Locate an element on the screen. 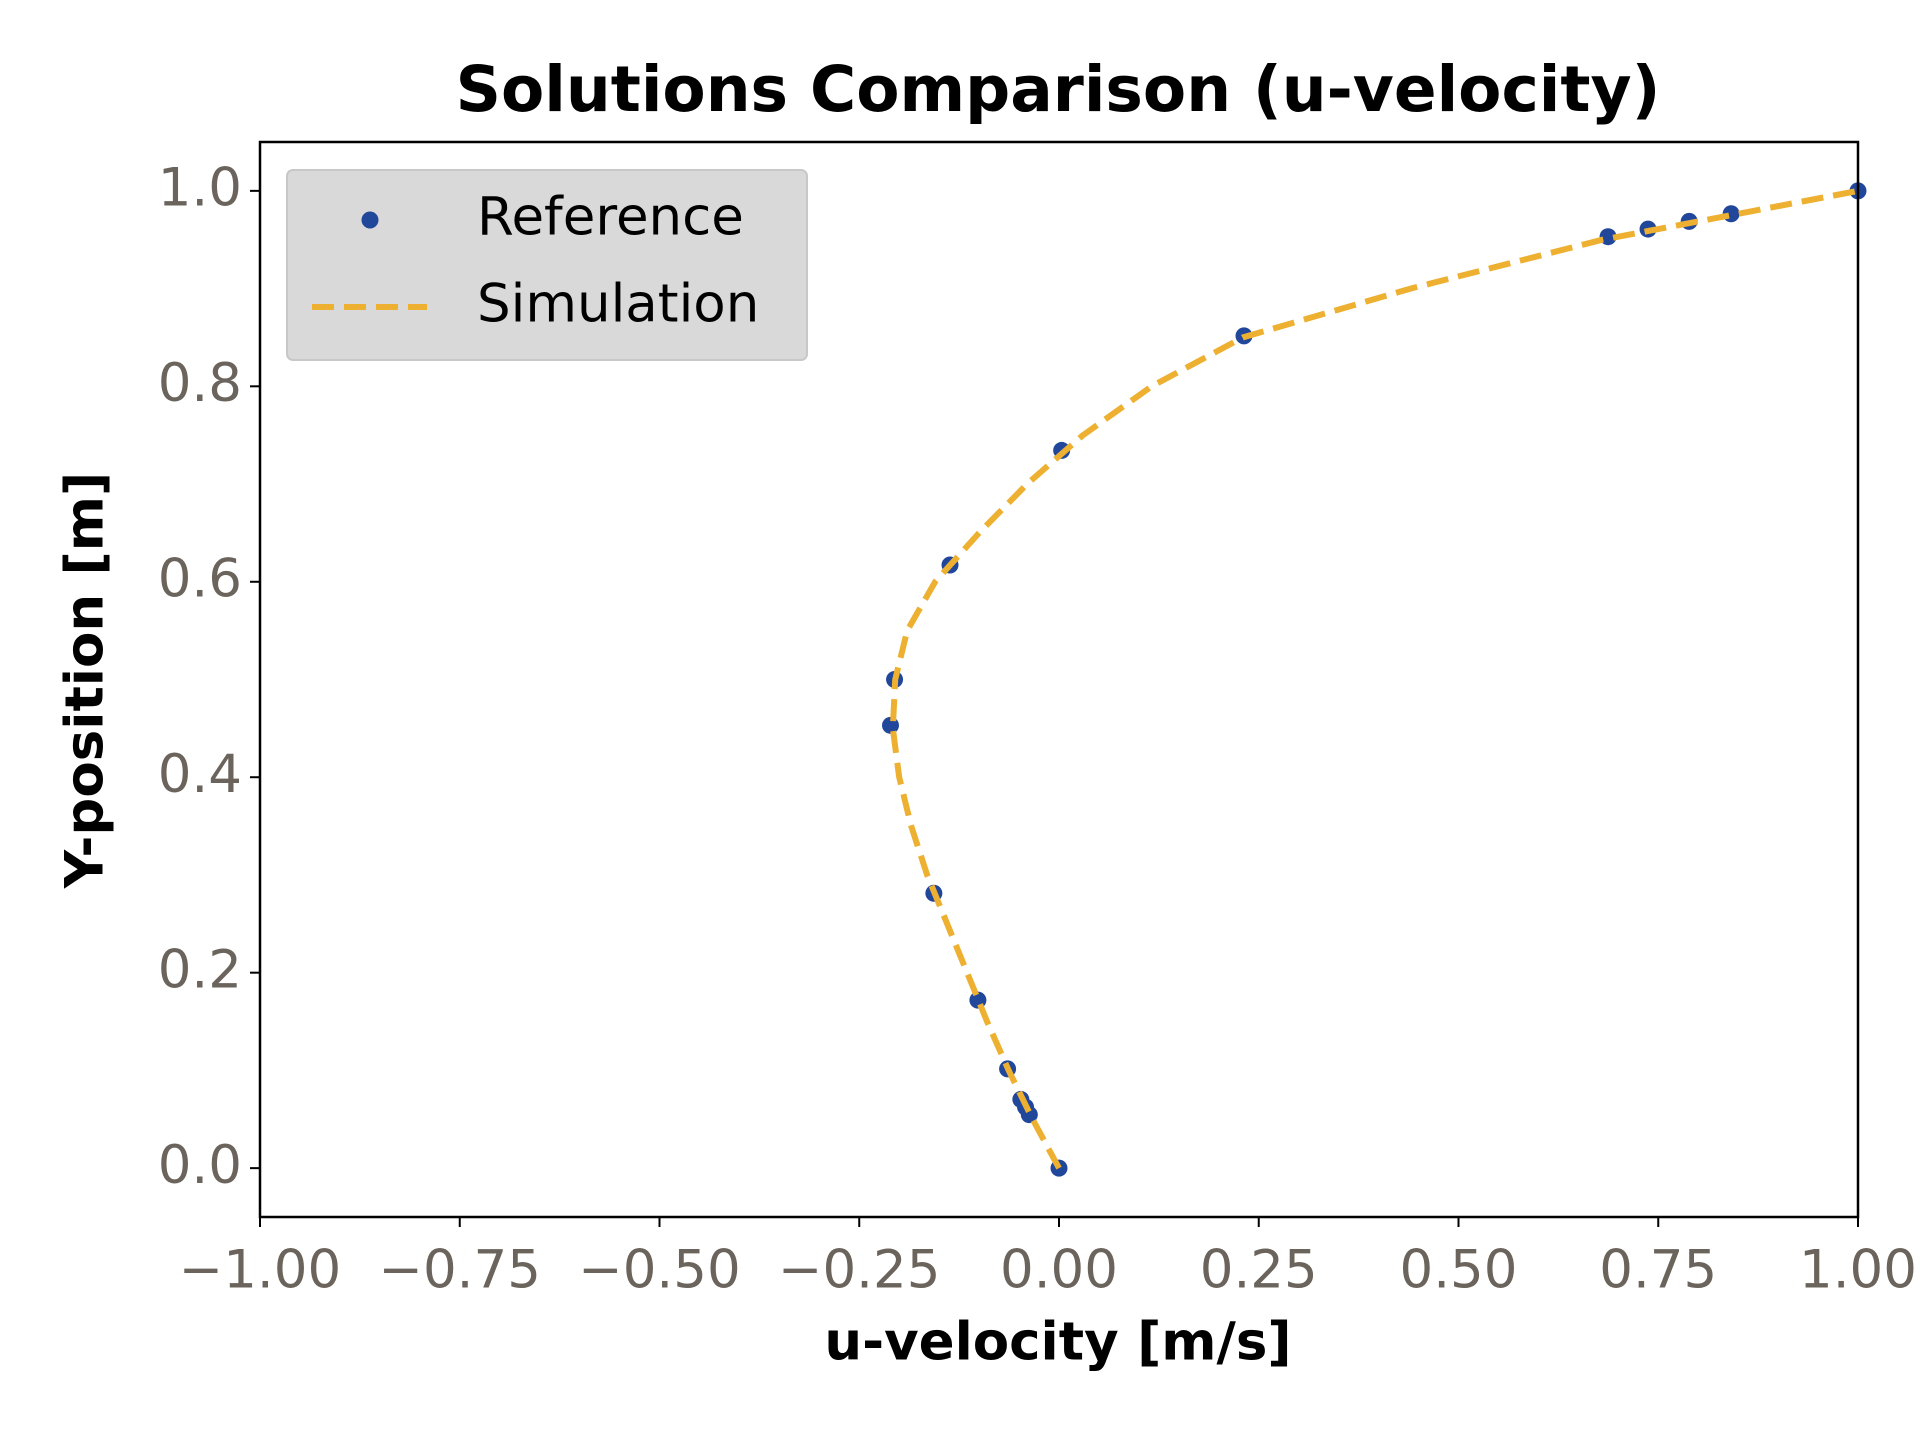 The image size is (1920, 1444). legend-box is located at coordinates (547, 265).